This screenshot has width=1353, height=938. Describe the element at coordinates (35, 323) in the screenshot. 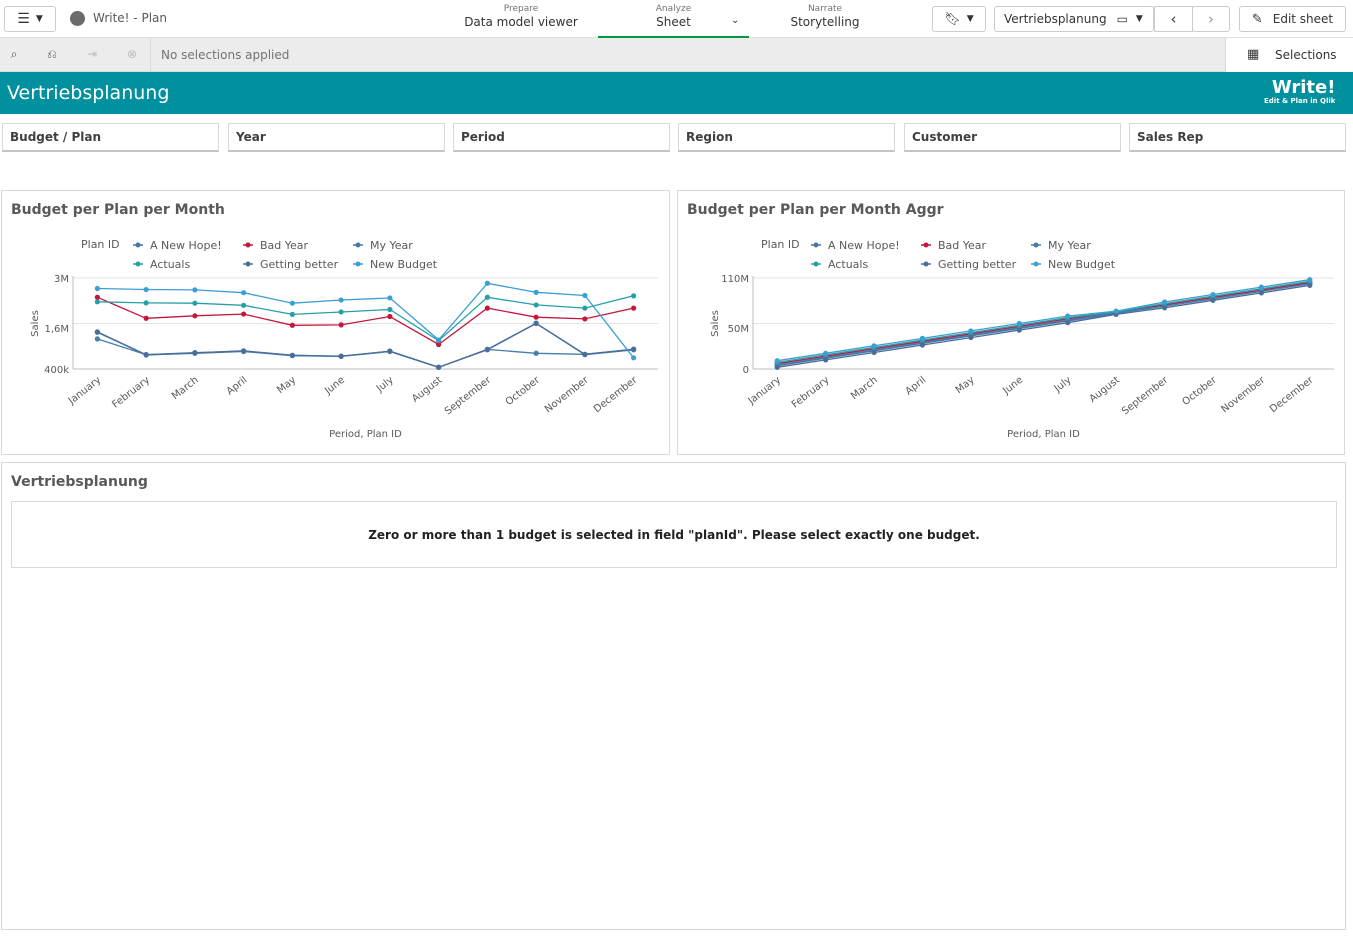

I see `y-axis-title: Sales` at that location.